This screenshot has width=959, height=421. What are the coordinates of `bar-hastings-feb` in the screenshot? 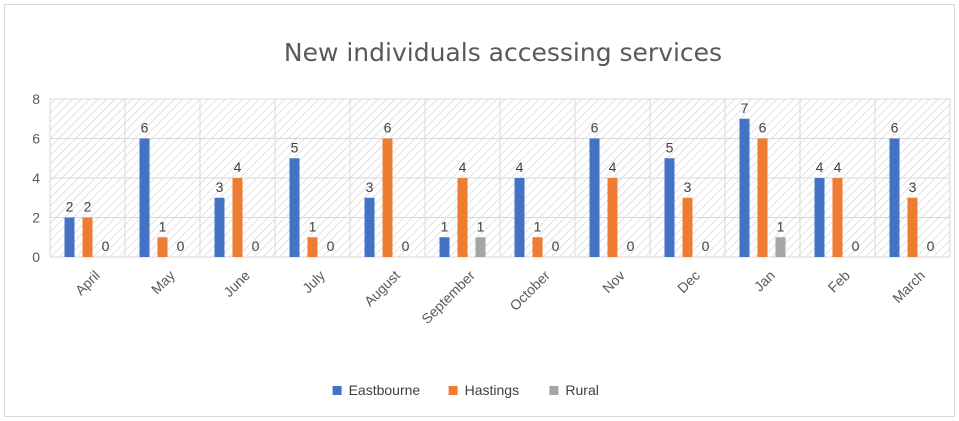 It's located at (837, 217).